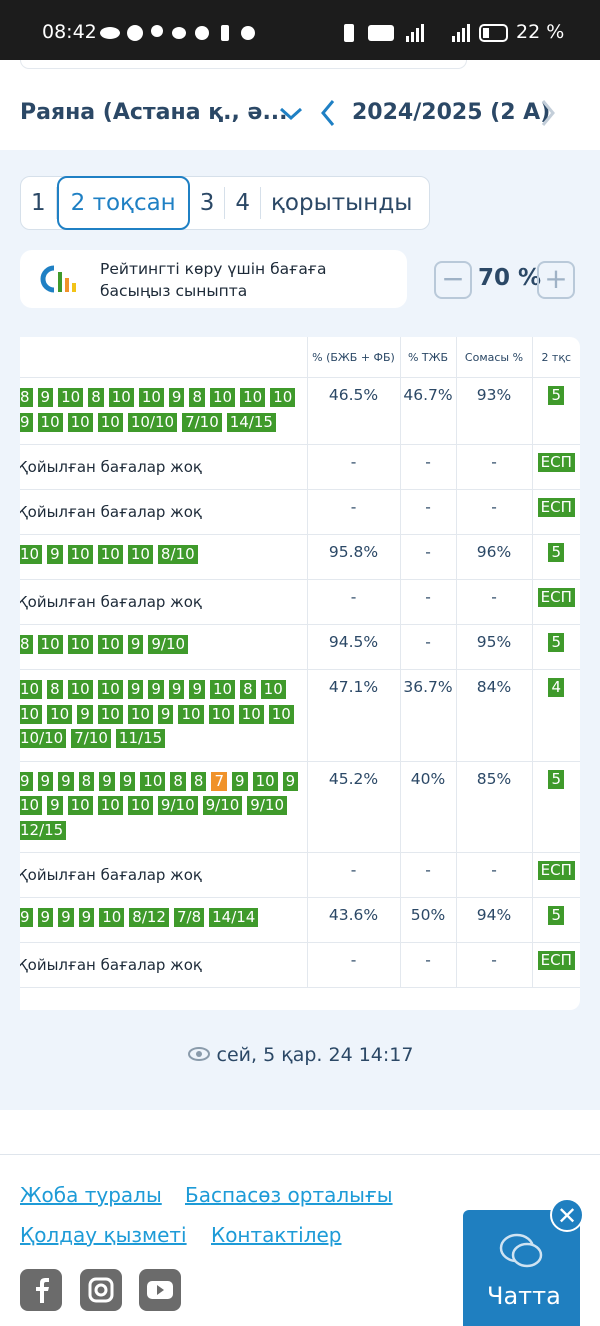 The width and height of the screenshot is (600, 1326). What do you see at coordinates (39, 203) in the screenshot?
I see `tab: 1` at bounding box center [39, 203].